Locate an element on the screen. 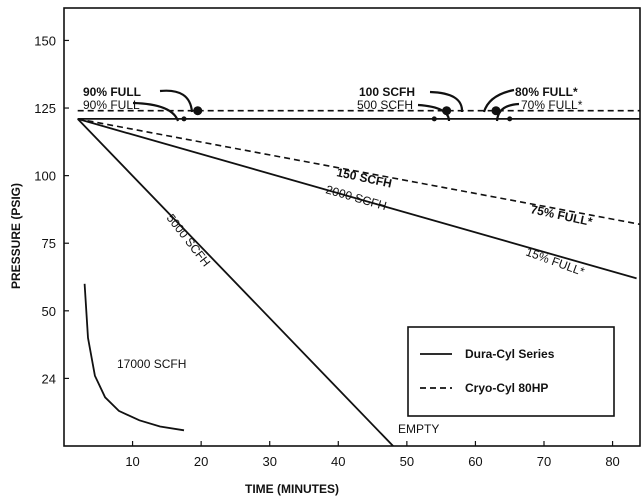 The image size is (644, 500). y-tick-label: 50 is located at coordinates (49, 311).